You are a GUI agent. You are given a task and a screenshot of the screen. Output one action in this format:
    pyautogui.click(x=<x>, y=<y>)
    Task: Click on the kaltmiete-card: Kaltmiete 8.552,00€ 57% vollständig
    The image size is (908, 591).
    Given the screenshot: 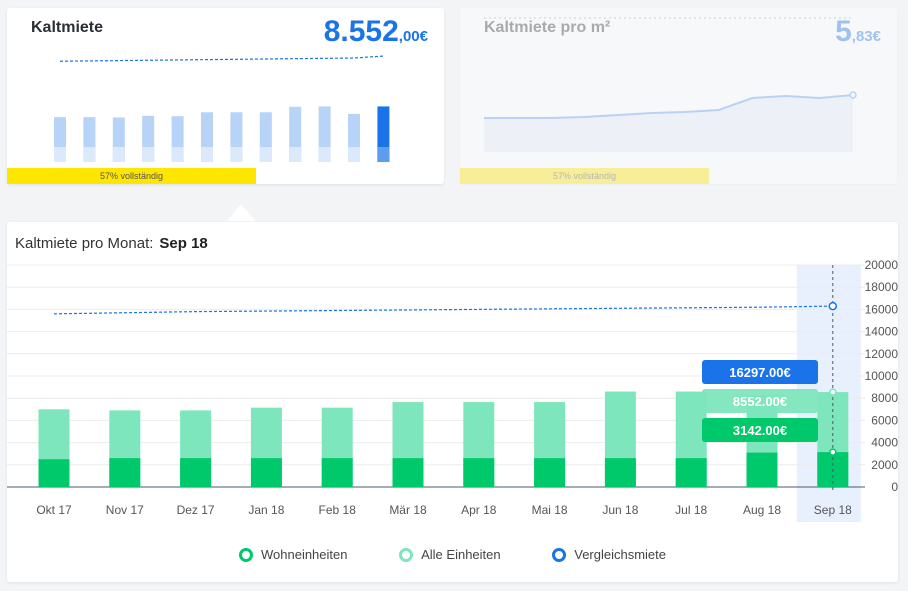 What is the action you would take?
    pyautogui.click(x=225, y=96)
    